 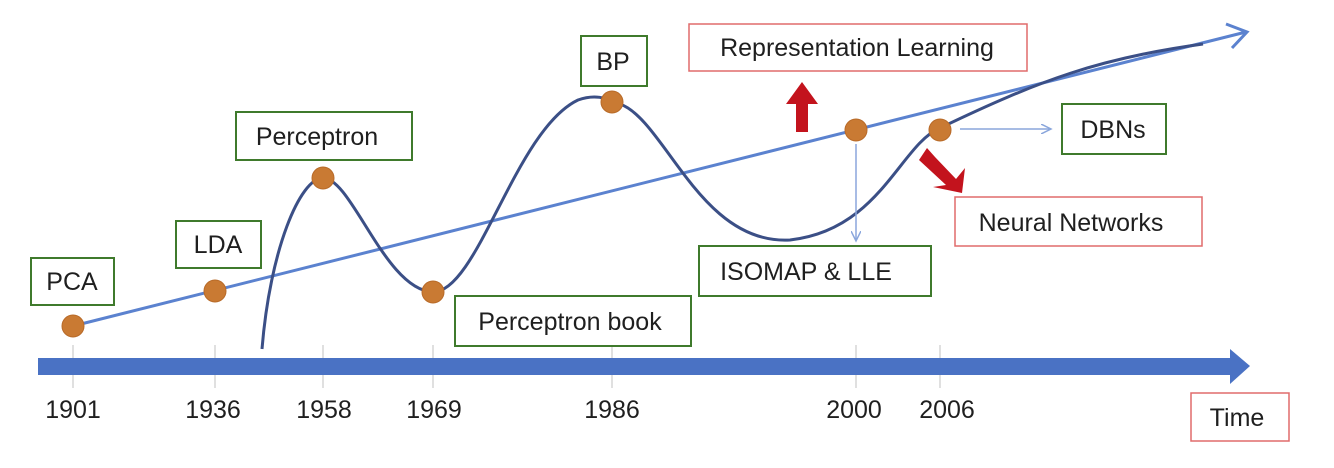 I want to click on milestone-dot-1958, so click(x=323, y=178).